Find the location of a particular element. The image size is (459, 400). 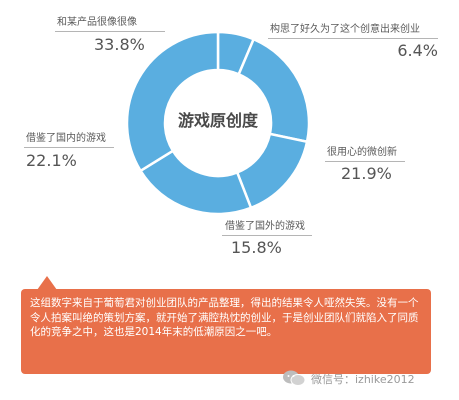

chart-title: 游戏原创度 is located at coordinates (218, 120).